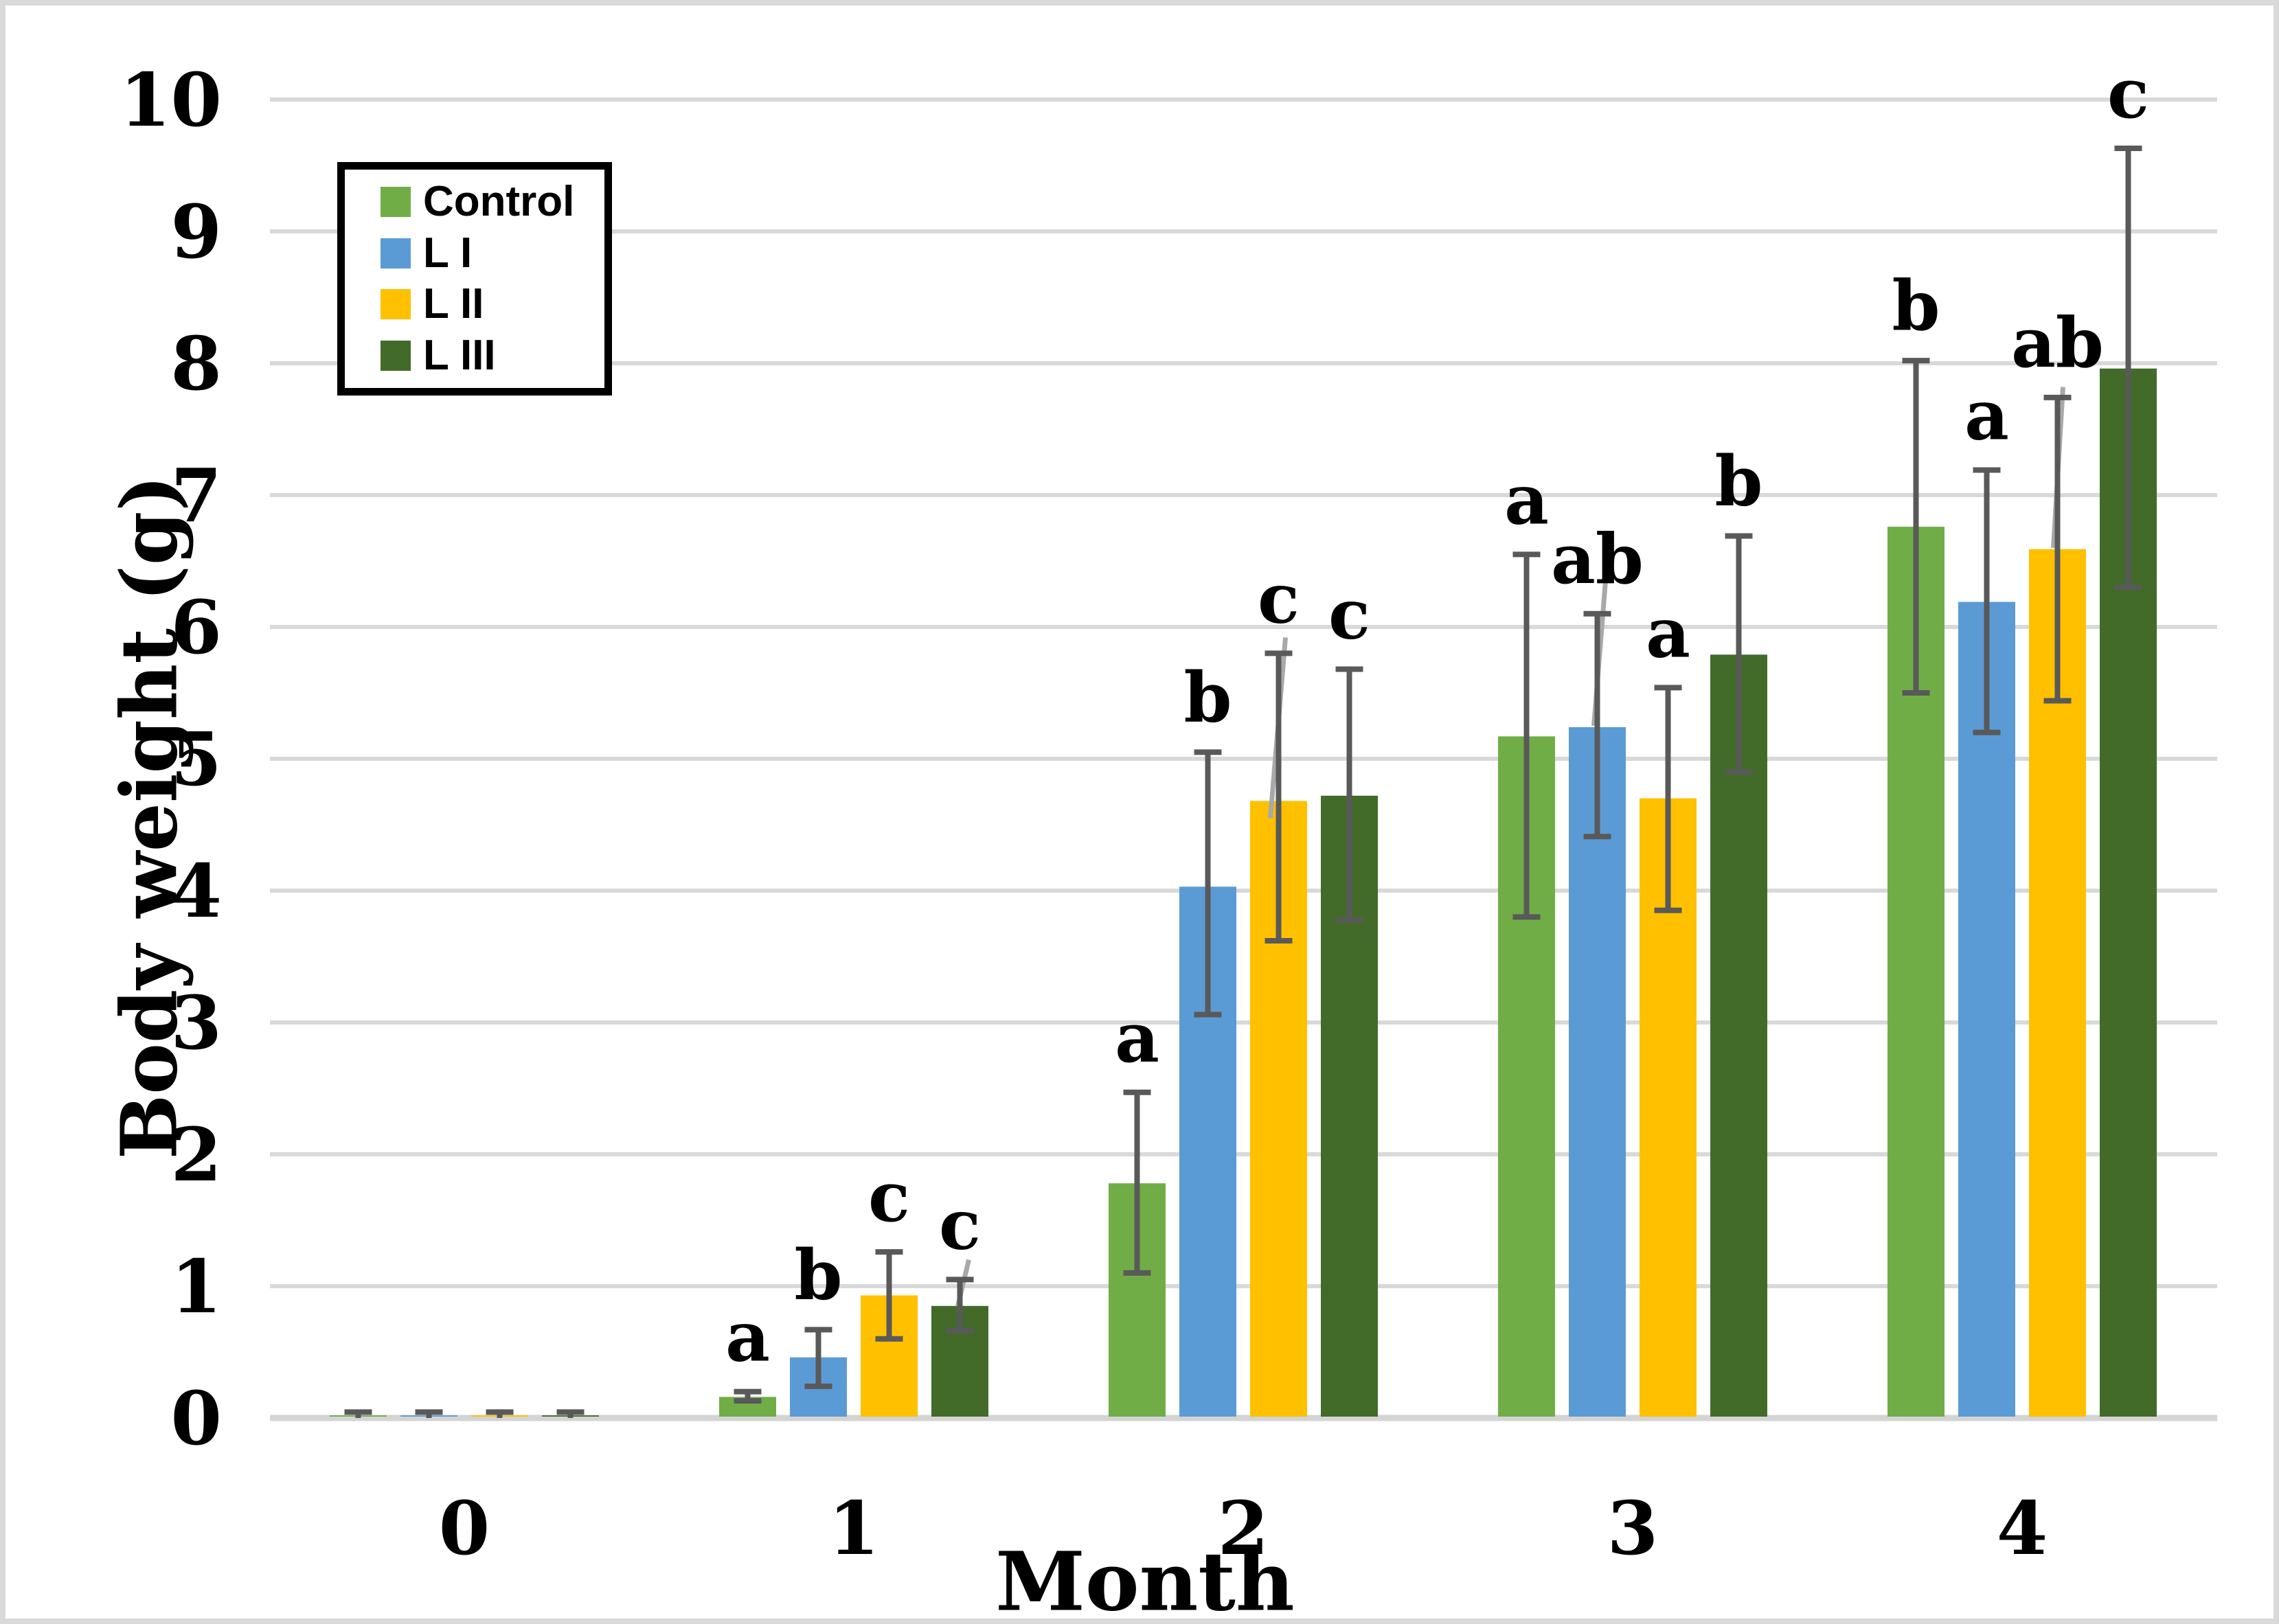  What do you see at coordinates (1632, 1529) in the screenshot?
I see `x-tick-label: 3` at bounding box center [1632, 1529].